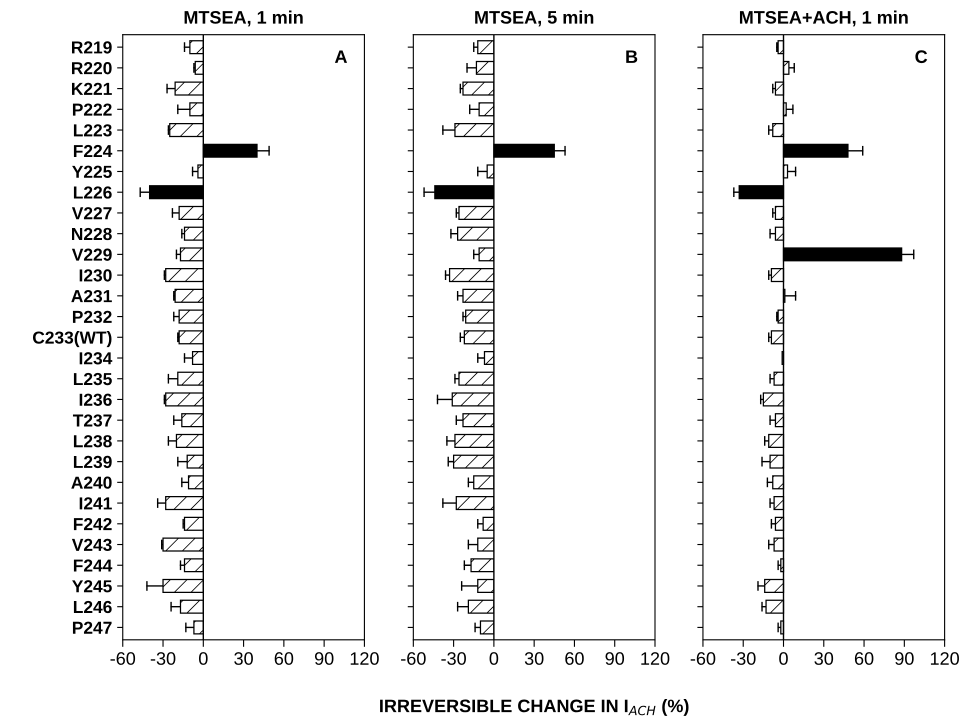 The width and height of the screenshot is (959, 723). What do you see at coordinates (93, 565) in the screenshot?
I see `y-tick-label: F244` at bounding box center [93, 565].